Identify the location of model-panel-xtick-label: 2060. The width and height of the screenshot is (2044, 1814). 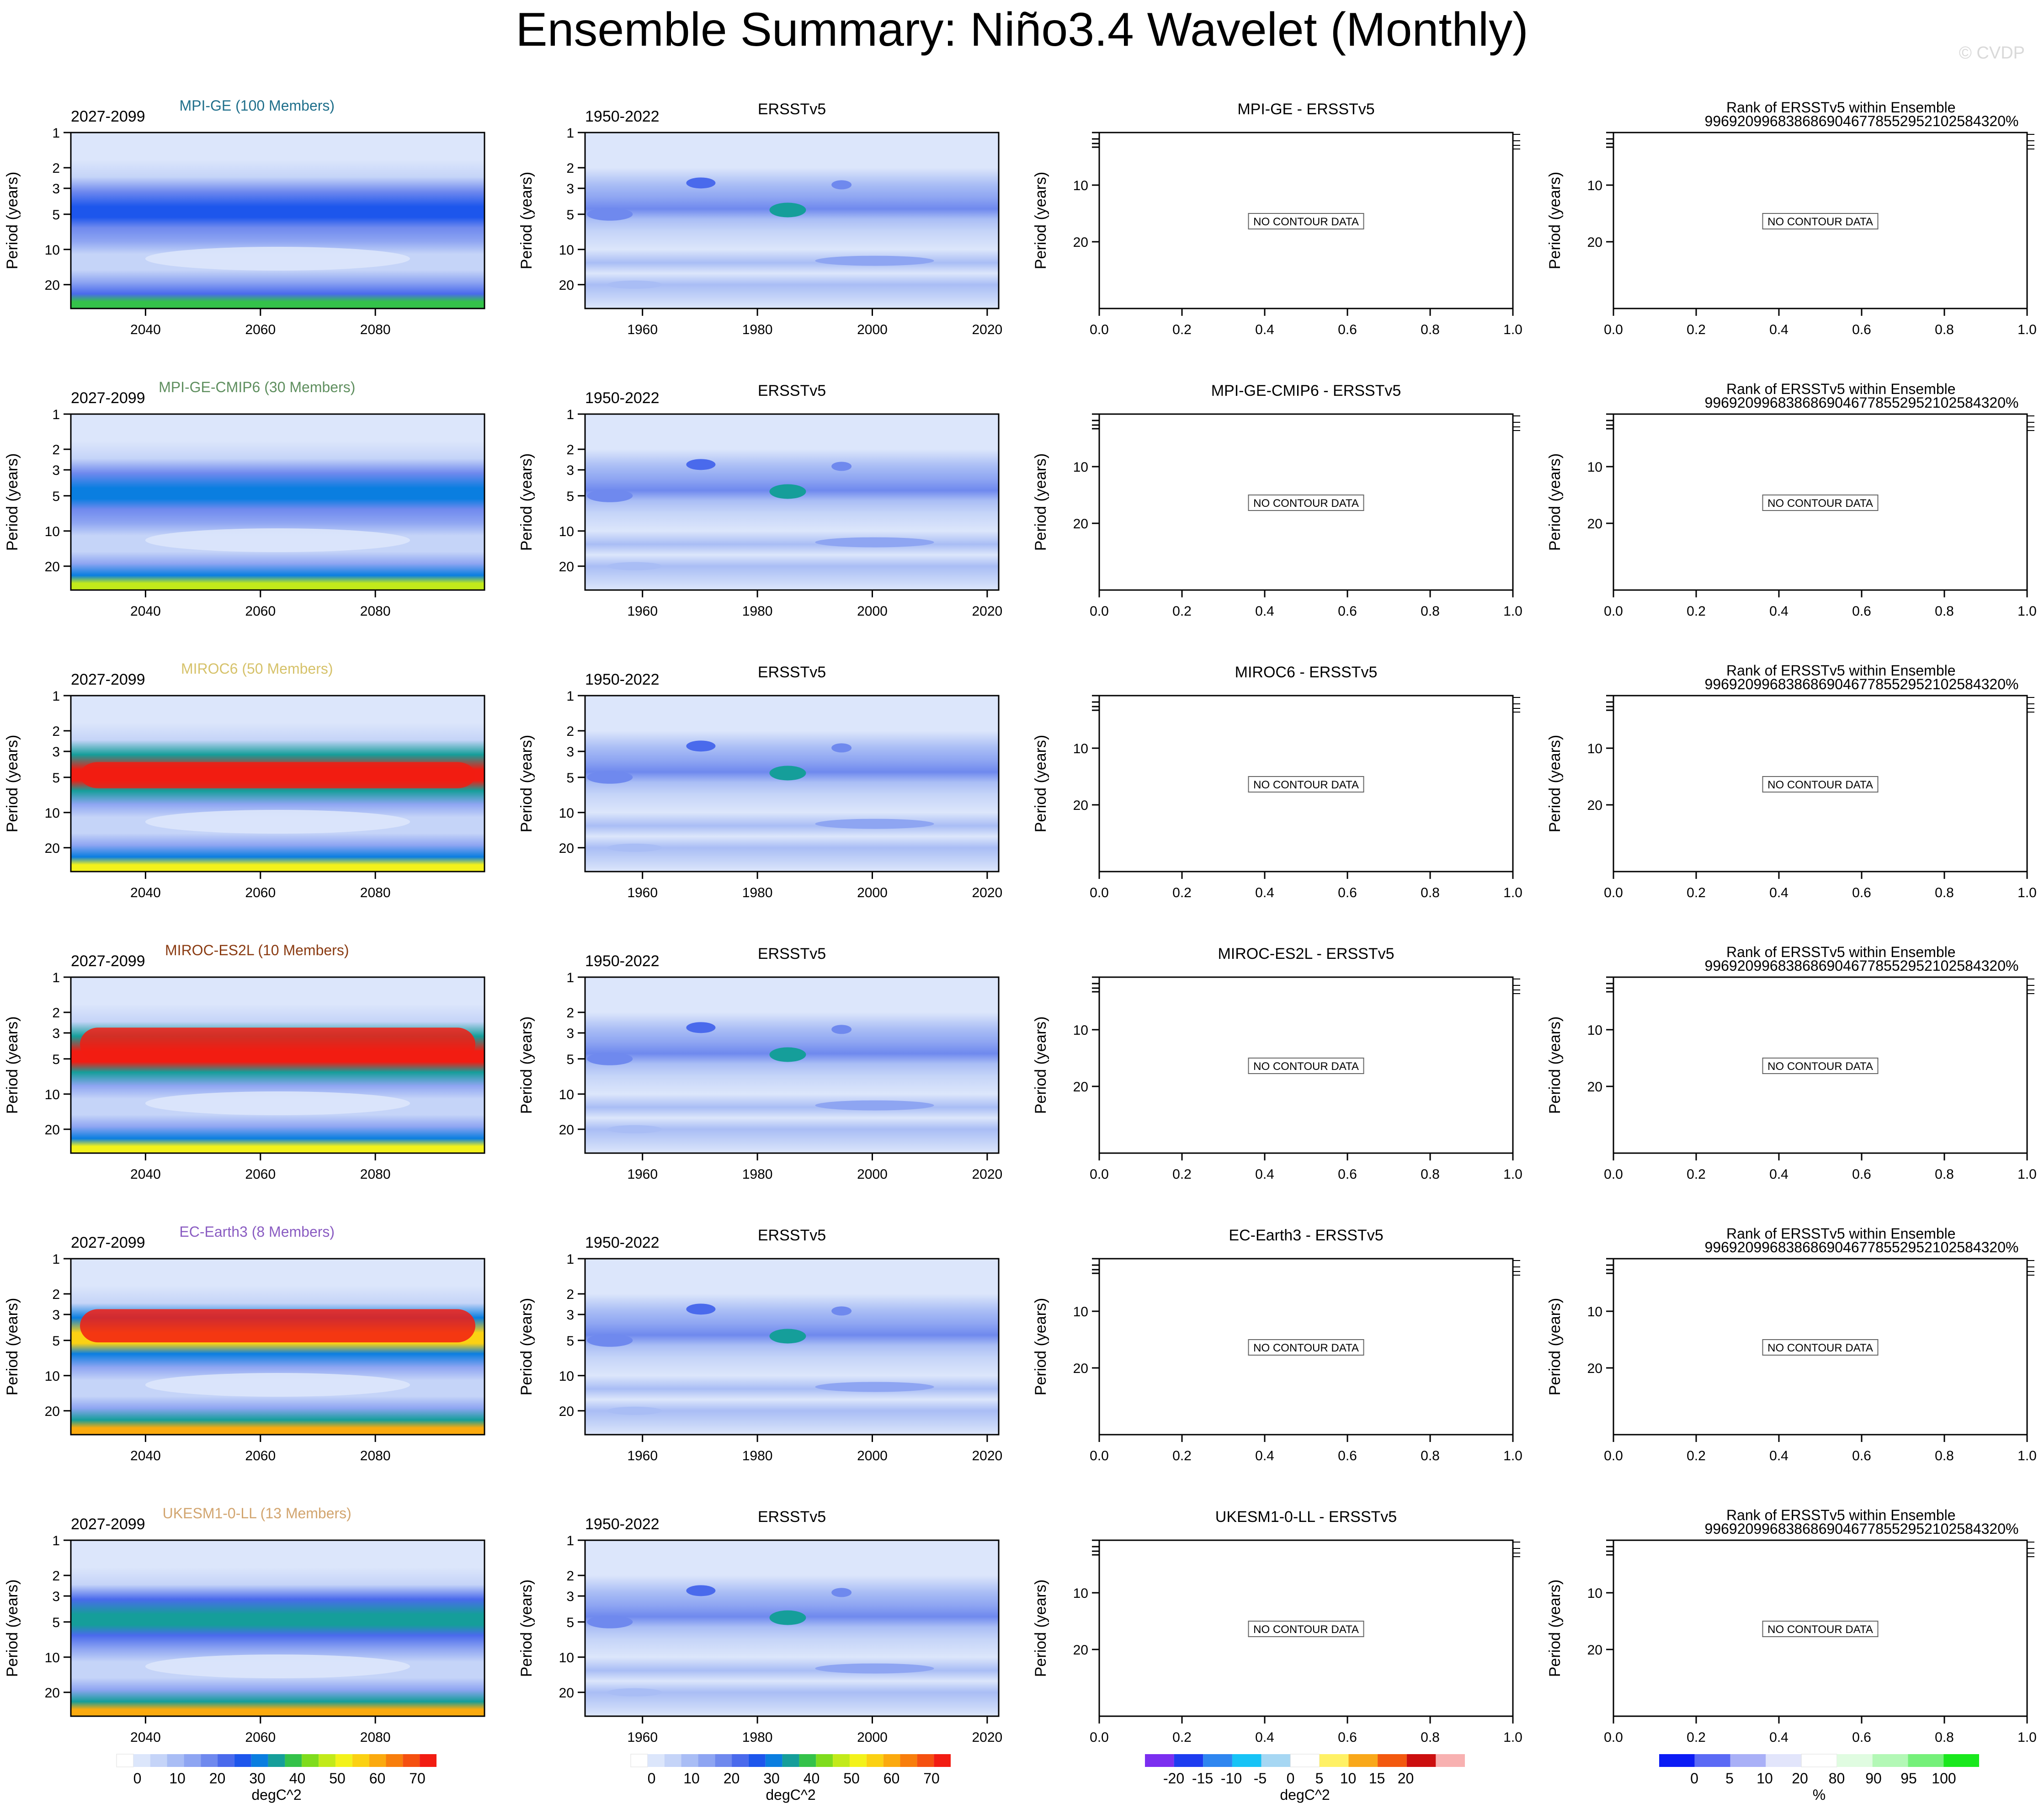
(260, 611).